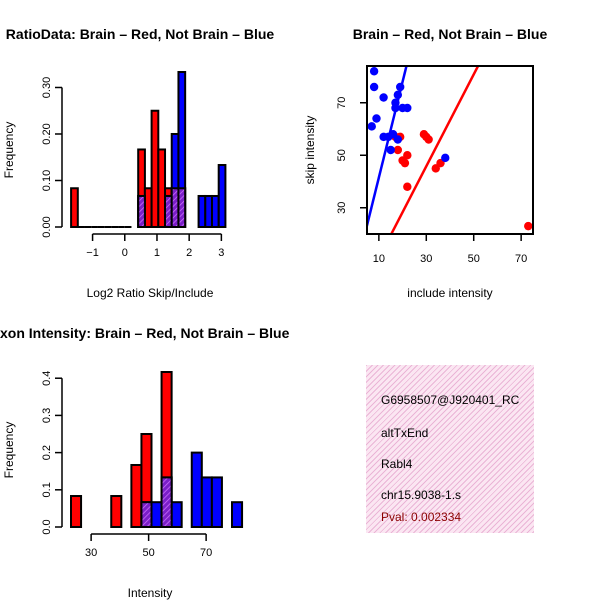 The image size is (600, 600). What do you see at coordinates (426, 259) in the screenshot?
I see `scatter-x-tick-label: 30` at bounding box center [426, 259].